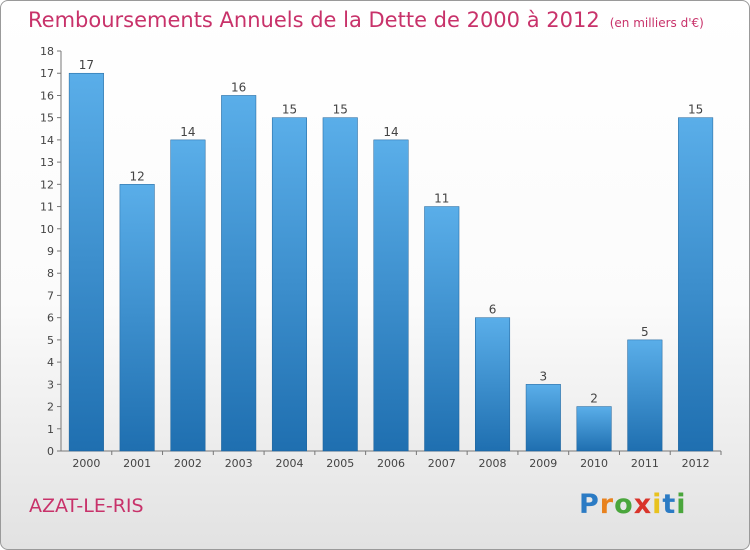 Image resolution: width=750 pixels, height=550 pixels. I want to click on proxiti-logo: Proxiti, so click(633, 504).